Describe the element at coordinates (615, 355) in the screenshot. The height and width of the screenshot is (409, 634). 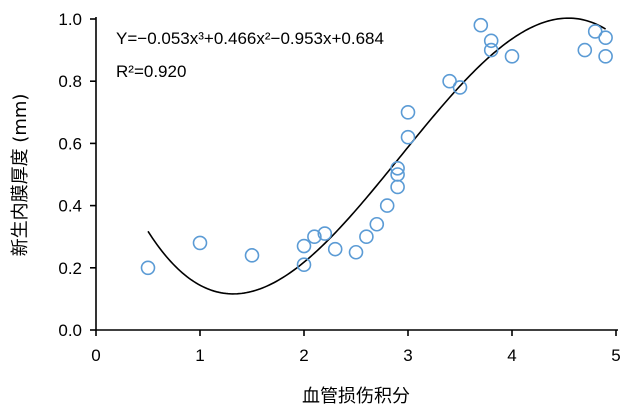
I see `x-tick-label: 5` at that location.